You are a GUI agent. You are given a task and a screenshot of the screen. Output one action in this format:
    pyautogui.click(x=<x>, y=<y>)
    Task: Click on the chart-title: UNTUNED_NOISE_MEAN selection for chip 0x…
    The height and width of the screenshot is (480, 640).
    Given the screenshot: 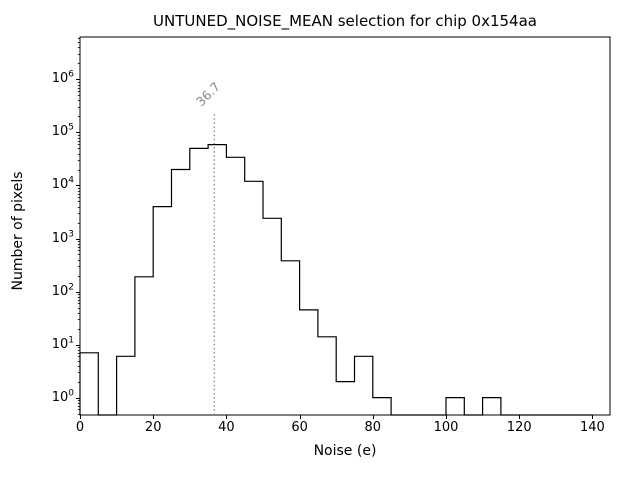 What is the action you would take?
    pyautogui.click(x=345, y=21)
    